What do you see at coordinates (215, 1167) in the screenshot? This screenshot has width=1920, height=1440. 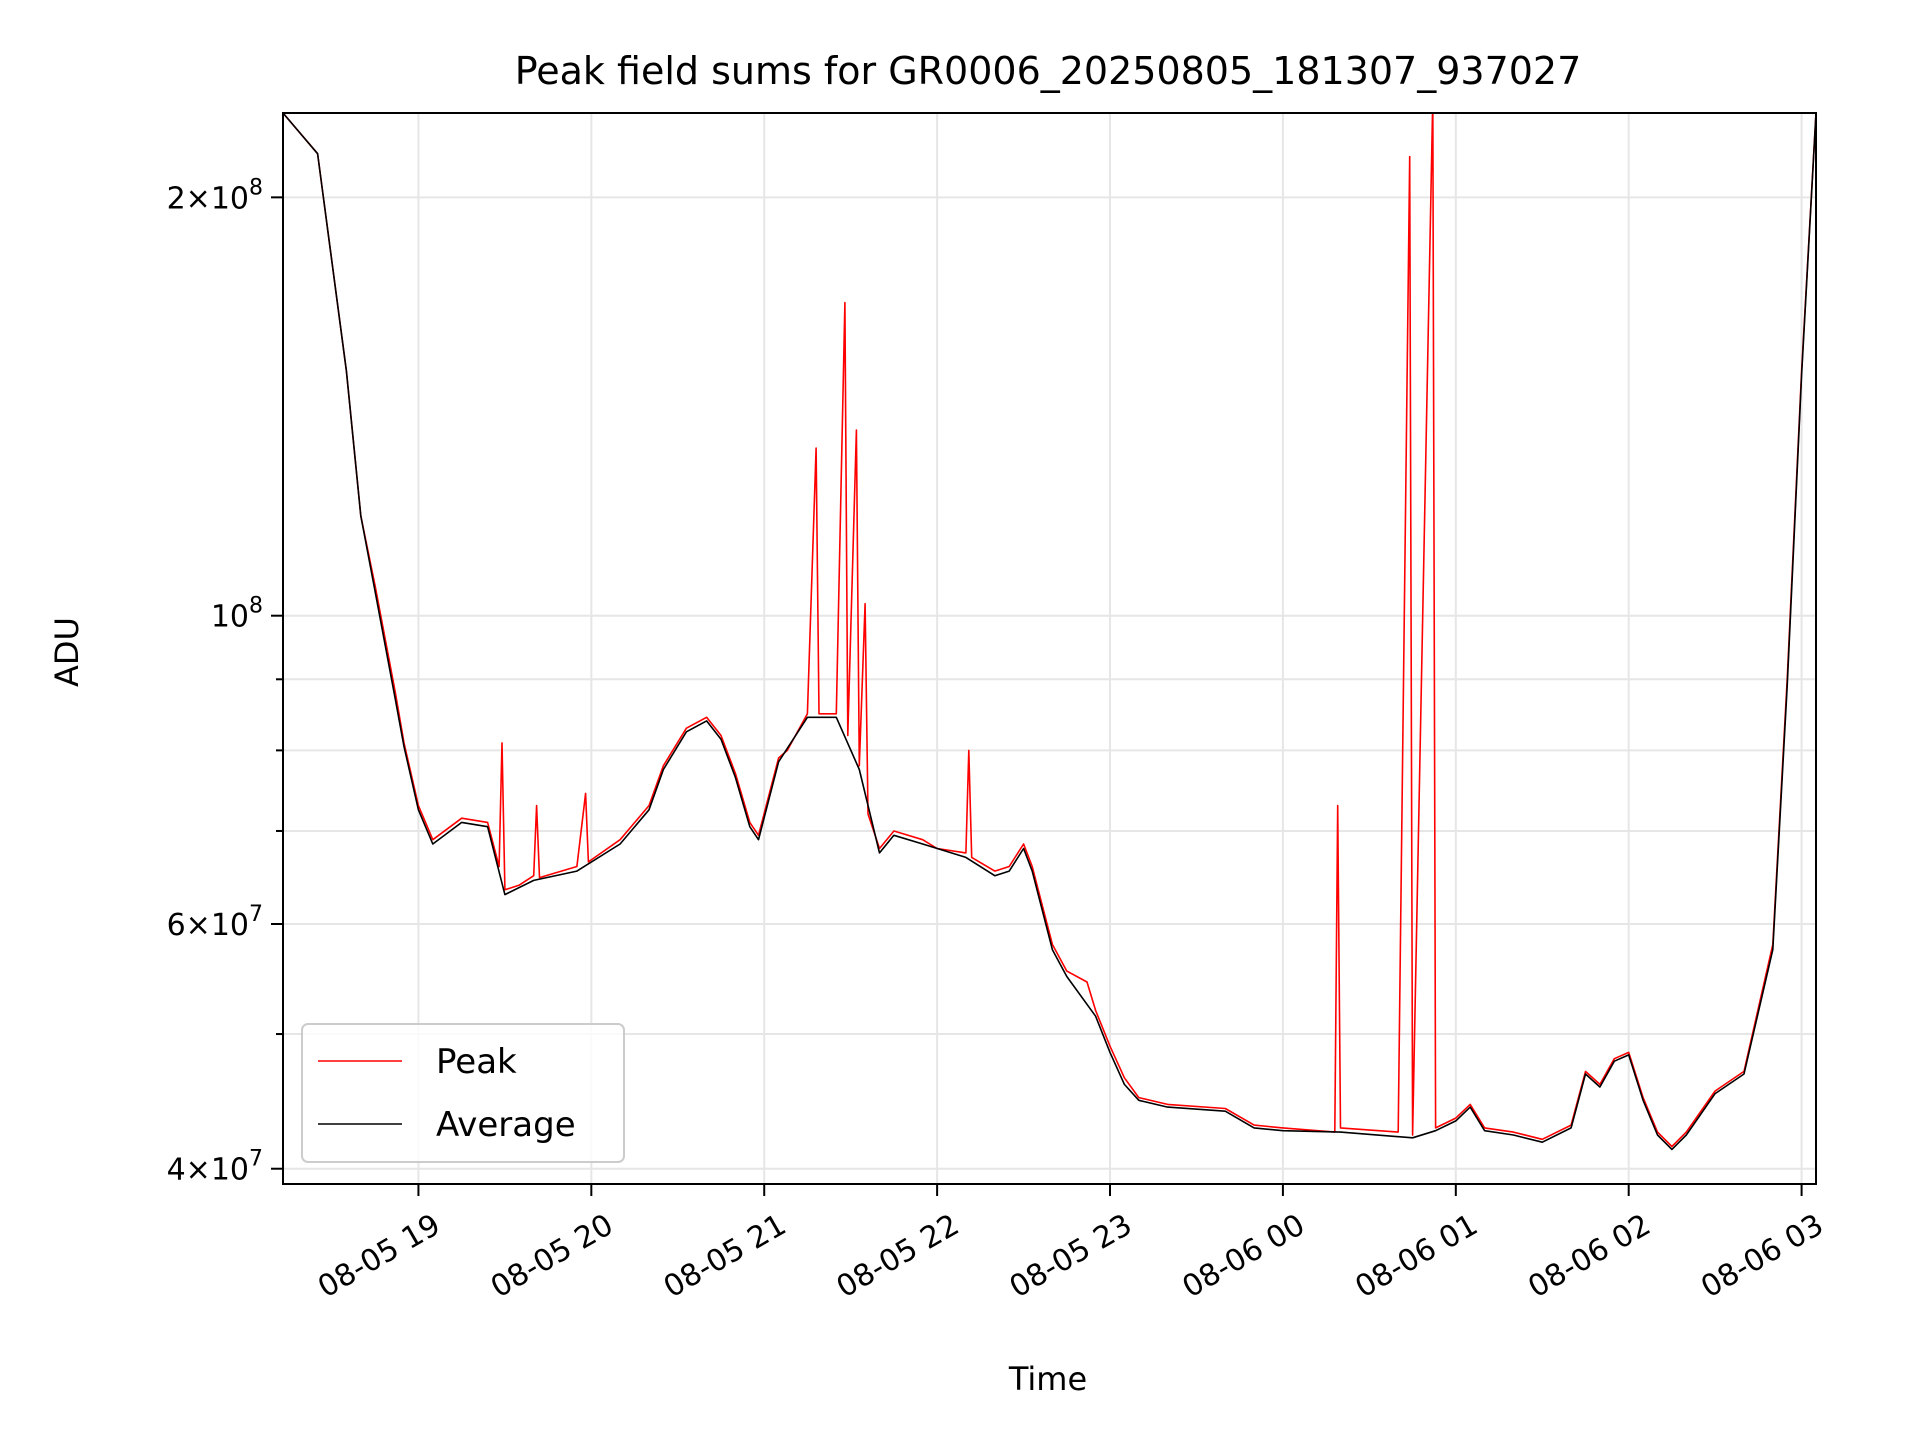 I see `y-tick-label: 4×107` at bounding box center [215, 1167].